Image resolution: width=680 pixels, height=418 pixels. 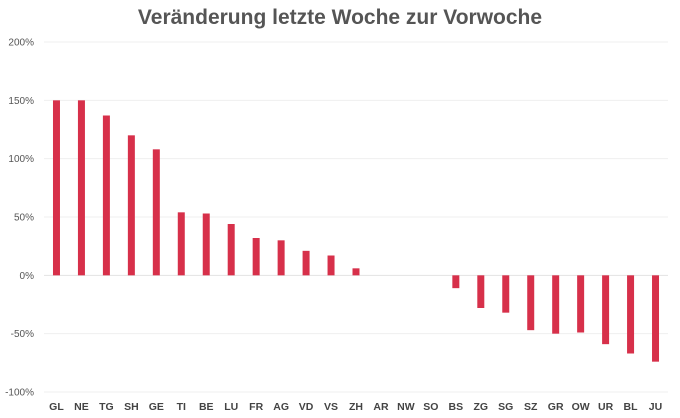 What do you see at coordinates (81, 188) in the screenshot?
I see `bar-ne` at bounding box center [81, 188].